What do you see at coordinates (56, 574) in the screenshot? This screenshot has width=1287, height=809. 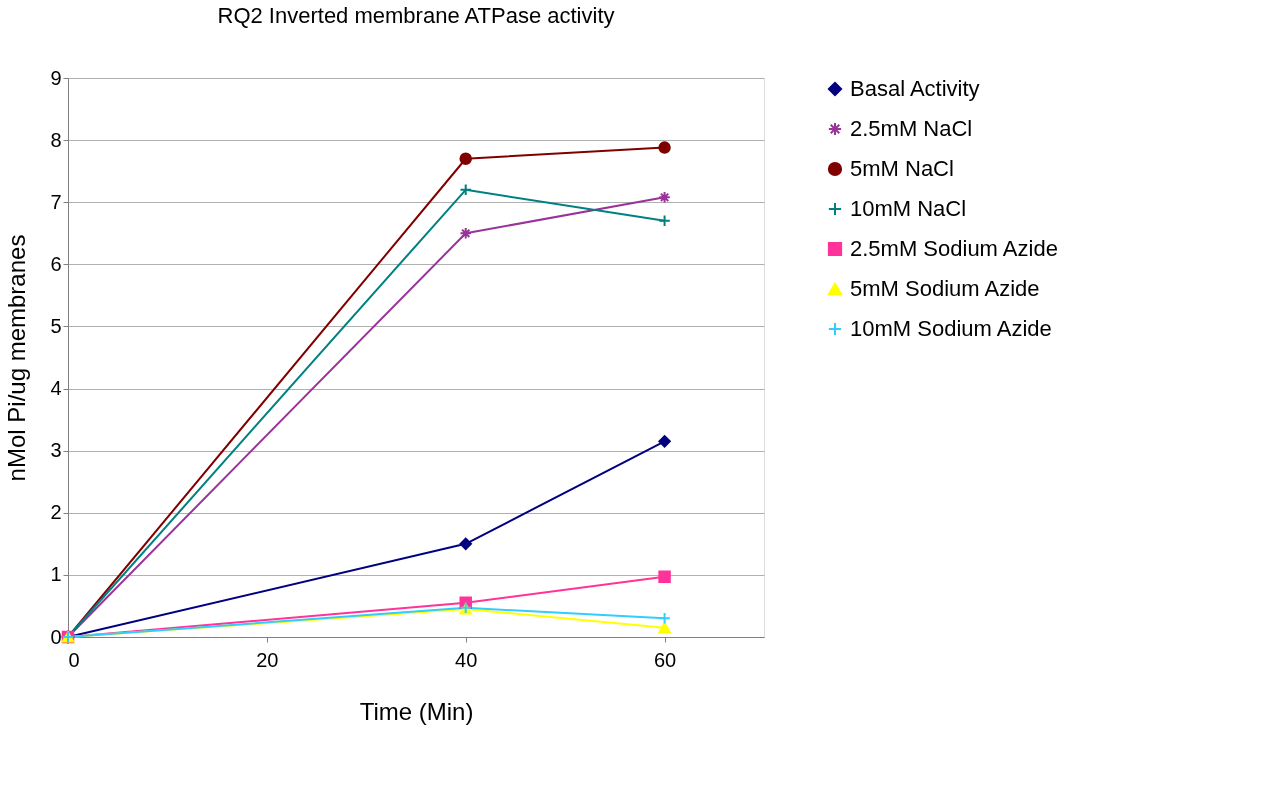 I see `y-tick-label: 1` at bounding box center [56, 574].